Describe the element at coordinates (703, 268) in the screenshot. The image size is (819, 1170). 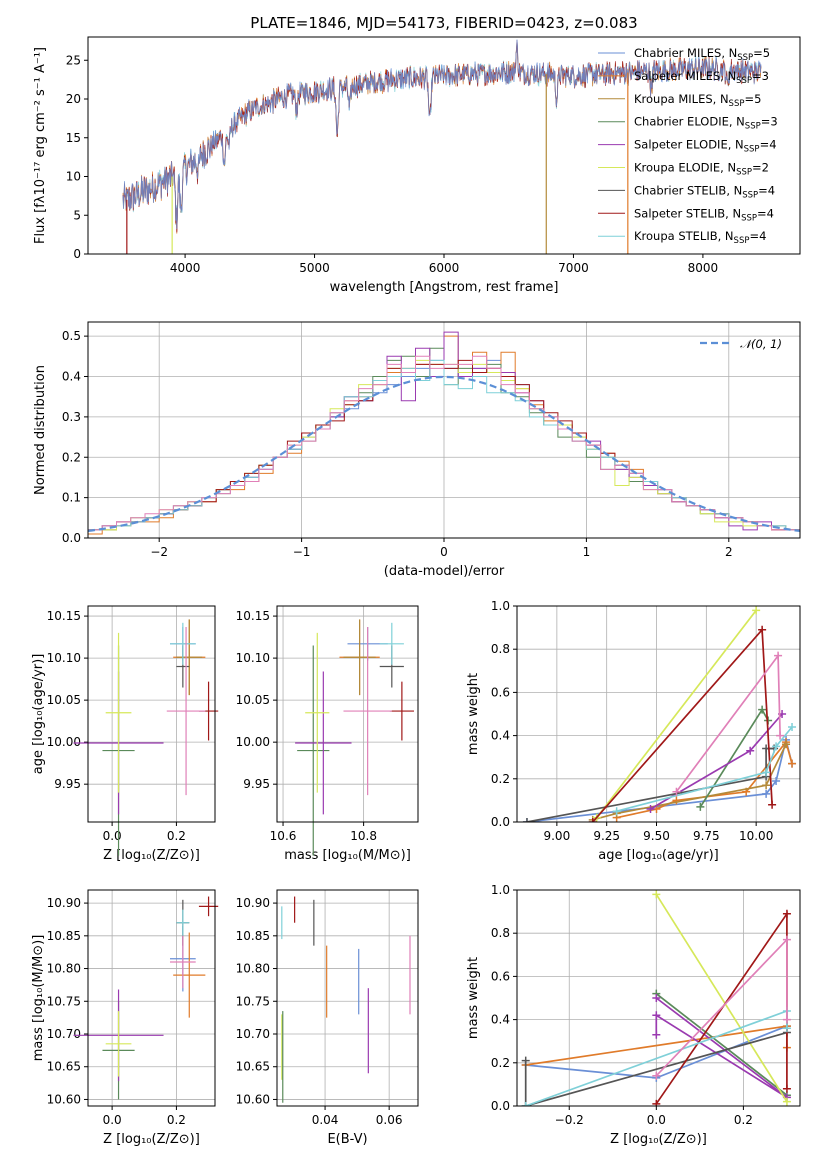
I see `spectrum-xtick-label: 8000` at that location.